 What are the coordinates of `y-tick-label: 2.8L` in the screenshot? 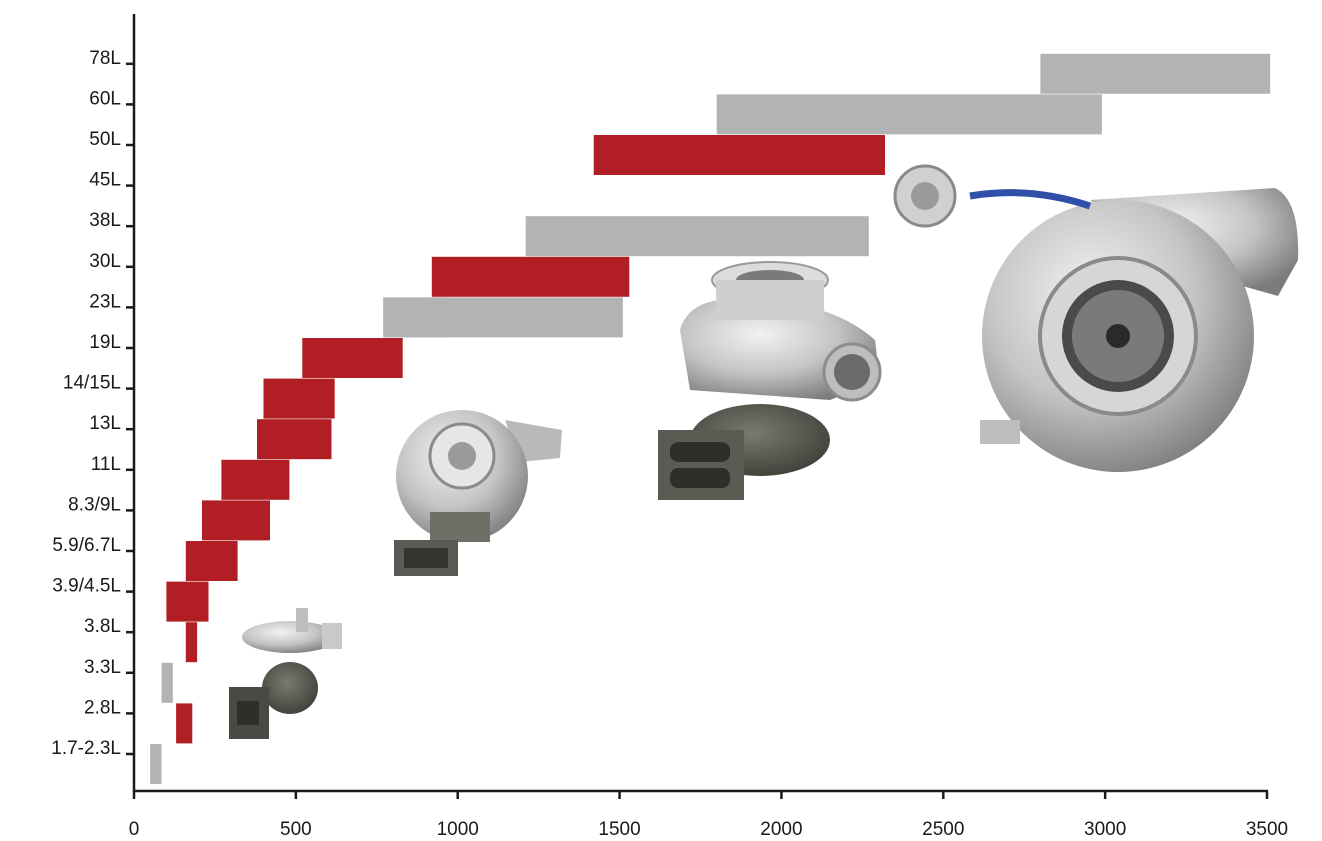 It's located at (102, 707).